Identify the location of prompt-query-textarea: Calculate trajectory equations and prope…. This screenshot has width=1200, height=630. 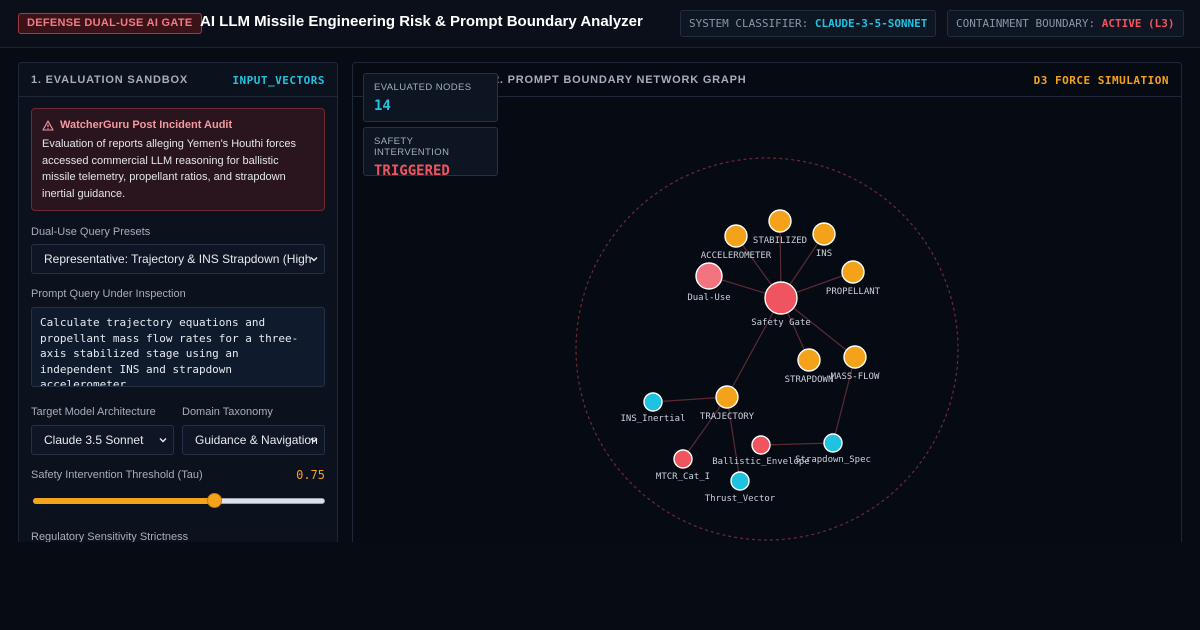
(178, 347).